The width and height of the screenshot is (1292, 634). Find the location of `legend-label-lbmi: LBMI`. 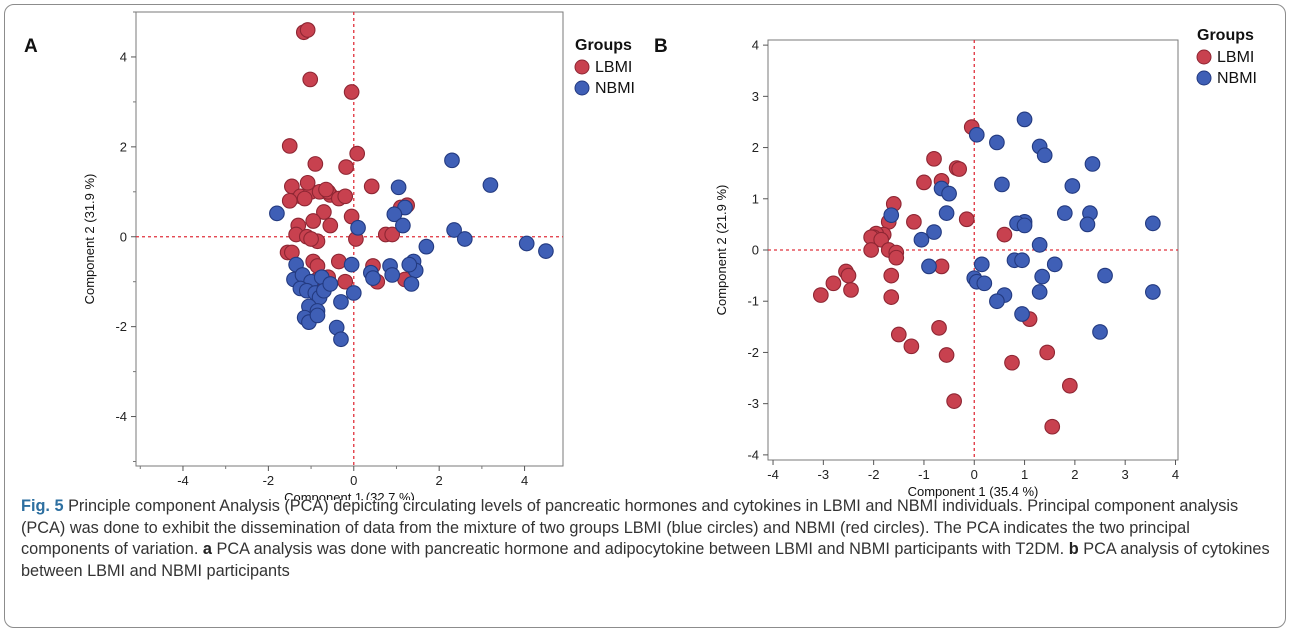

legend-label-lbmi: LBMI is located at coordinates (613, 67).